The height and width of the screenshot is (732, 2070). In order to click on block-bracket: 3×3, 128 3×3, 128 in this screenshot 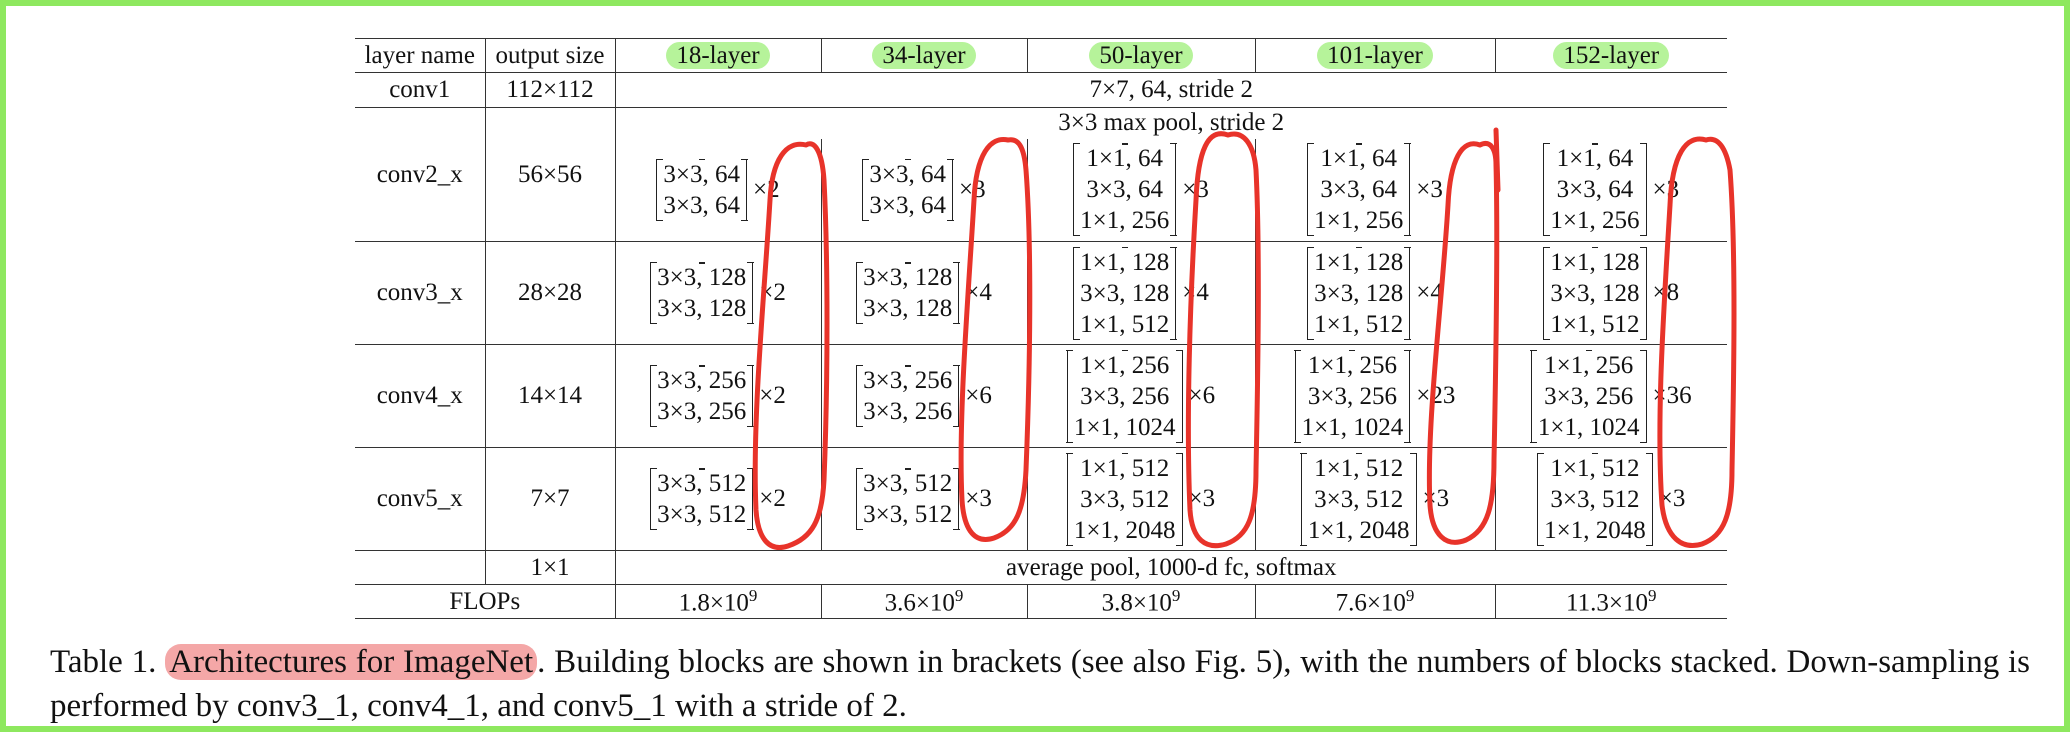, I will do `click(907, 293)`.